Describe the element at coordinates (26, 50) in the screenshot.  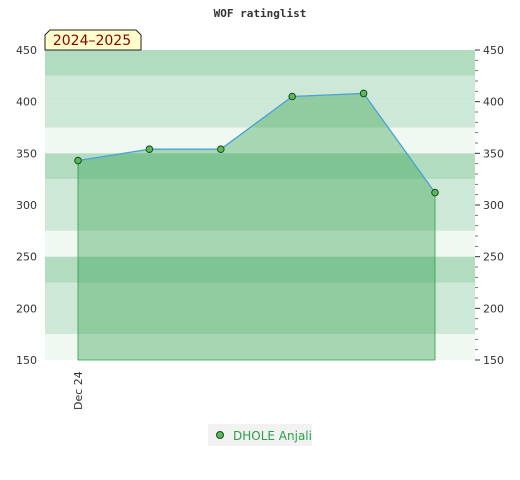
I see `y-tick-label-left-450: 450` at that location.